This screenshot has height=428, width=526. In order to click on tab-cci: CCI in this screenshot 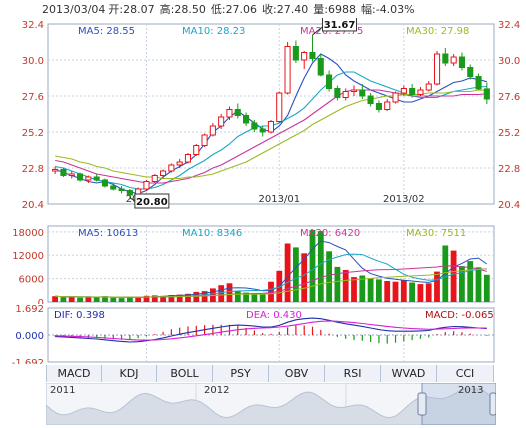, I will do `click(465, 373)`.